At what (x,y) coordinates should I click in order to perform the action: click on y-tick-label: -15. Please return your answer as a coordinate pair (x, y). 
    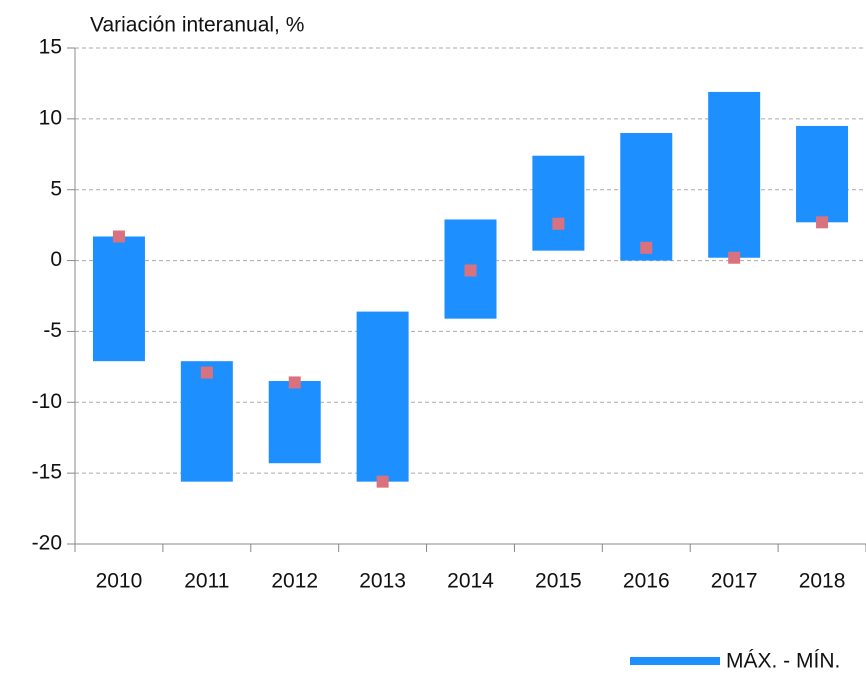
    Looking at the image, I should click on (47, 472).